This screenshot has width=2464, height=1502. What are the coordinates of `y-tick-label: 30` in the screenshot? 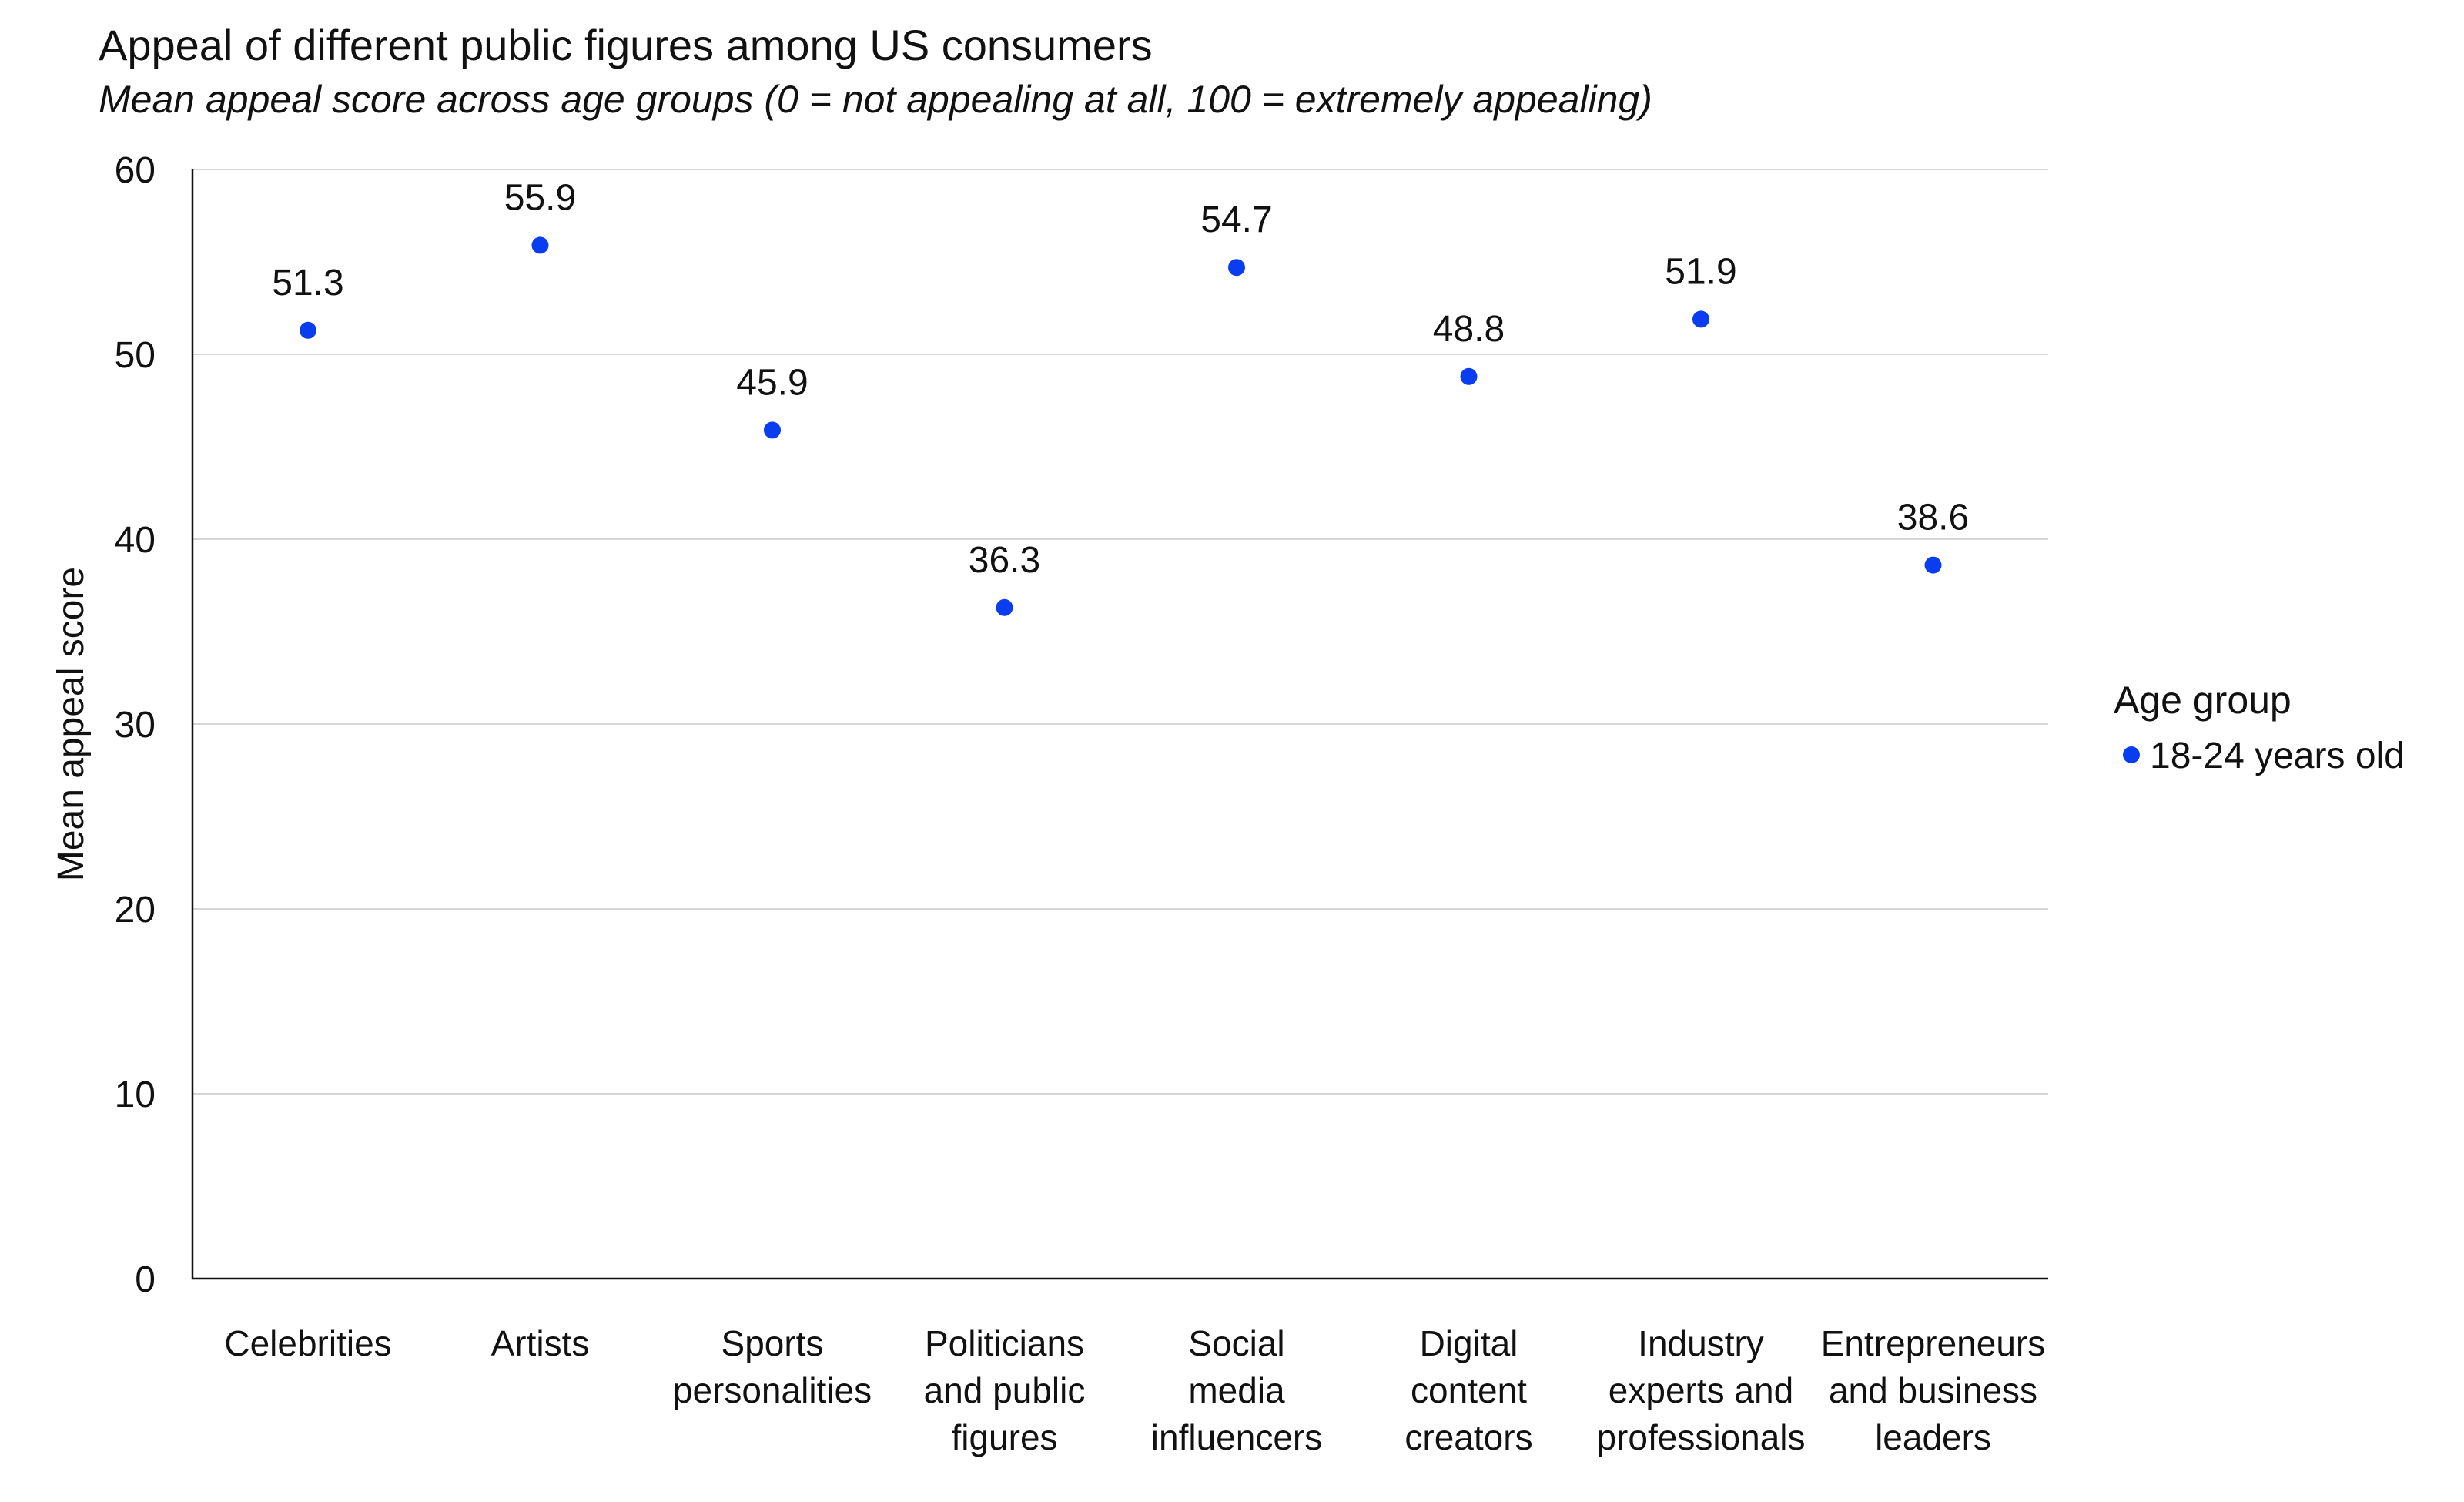 It's located at (135, 725).